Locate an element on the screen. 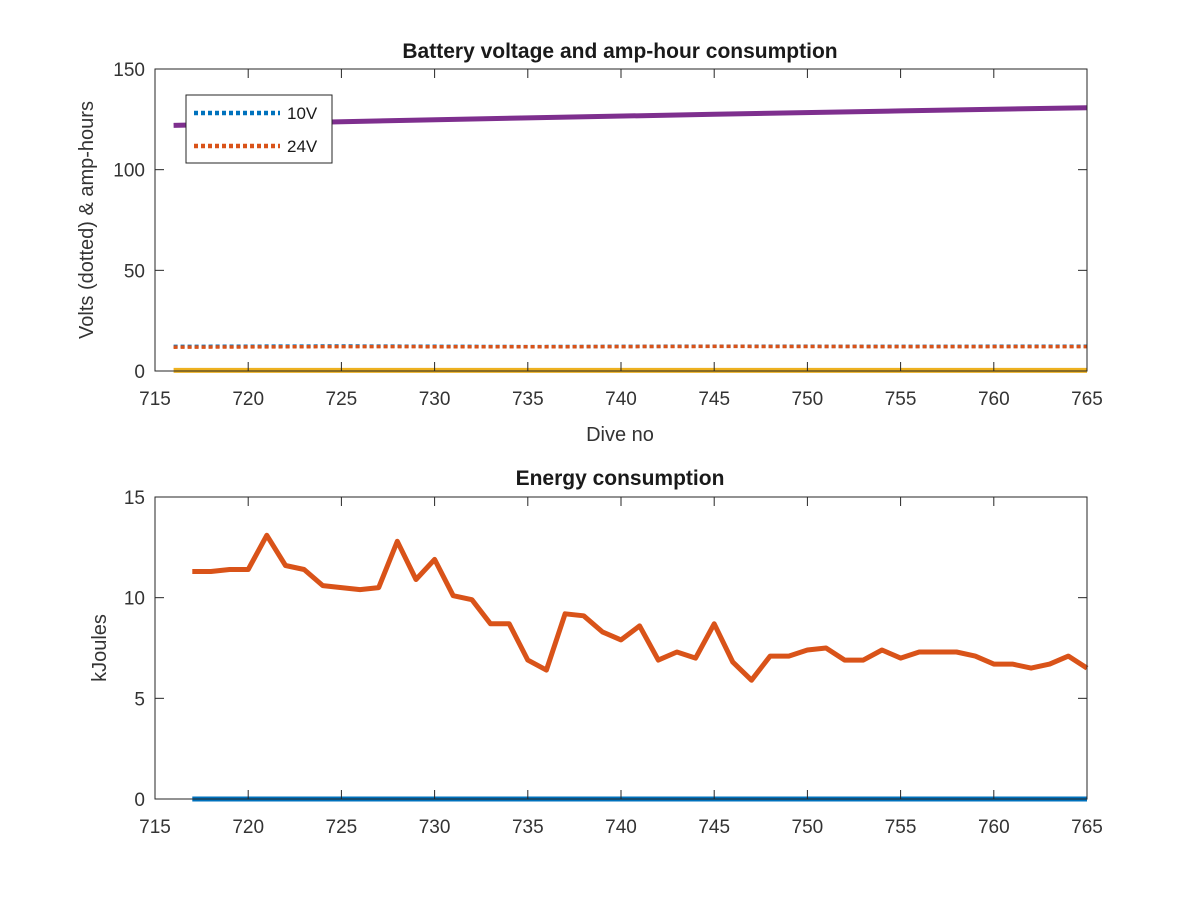 The height and width of the screenshot is (900, 1200). voltage-y-tick-label-0: 0 is located at coordinates (139, 372).